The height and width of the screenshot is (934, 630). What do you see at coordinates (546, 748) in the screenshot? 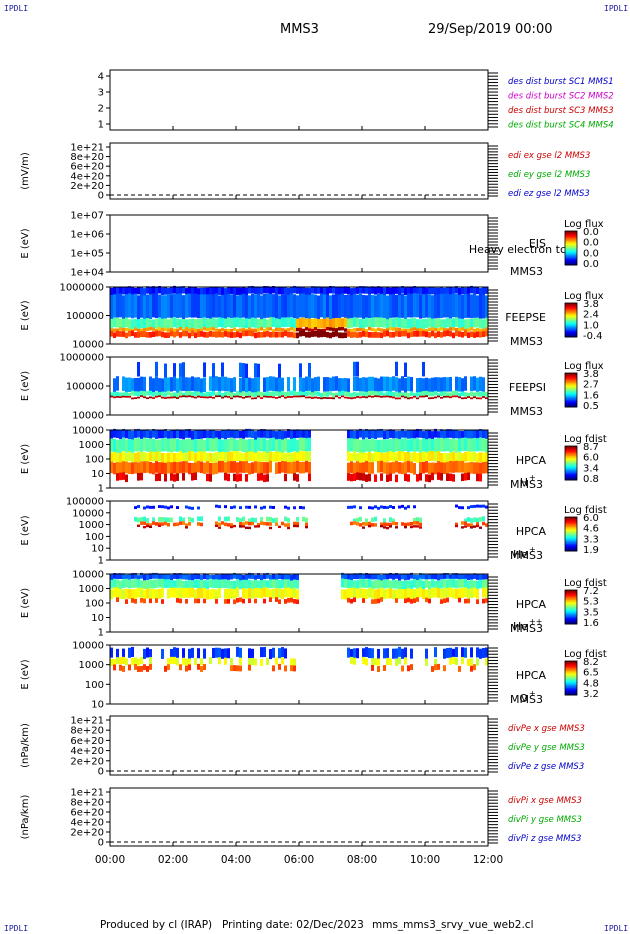
I see `panel-10-legend-2: divPe y gse MMS3` at bounding box center [546, 748].